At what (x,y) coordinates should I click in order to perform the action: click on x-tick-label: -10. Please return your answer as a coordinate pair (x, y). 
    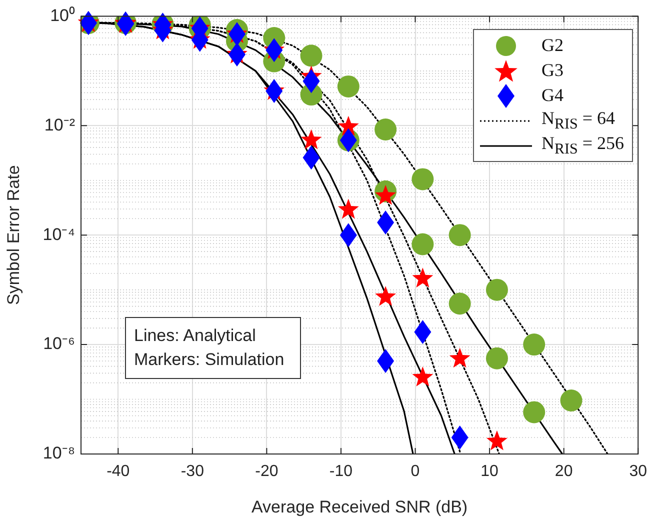
    Looking at the image, I should click on (341, 471).